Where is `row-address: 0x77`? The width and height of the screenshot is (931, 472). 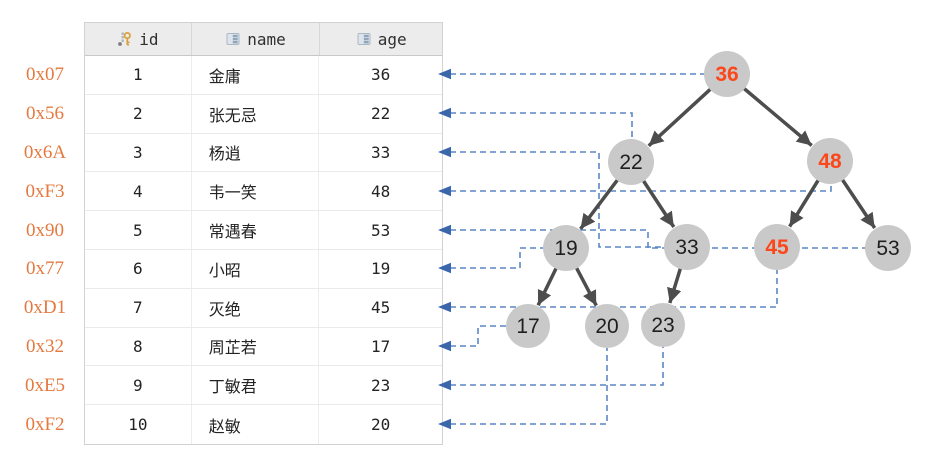
row-address: 0x77 is located at coordinates (45, 269).